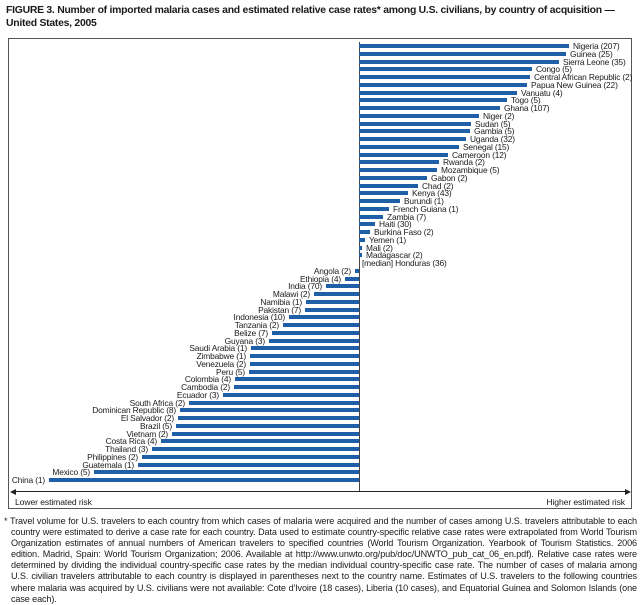  Describe the element at coordinates (112, 456) in the screenshot. I see `bar-label: Philippines (2)` at that location.